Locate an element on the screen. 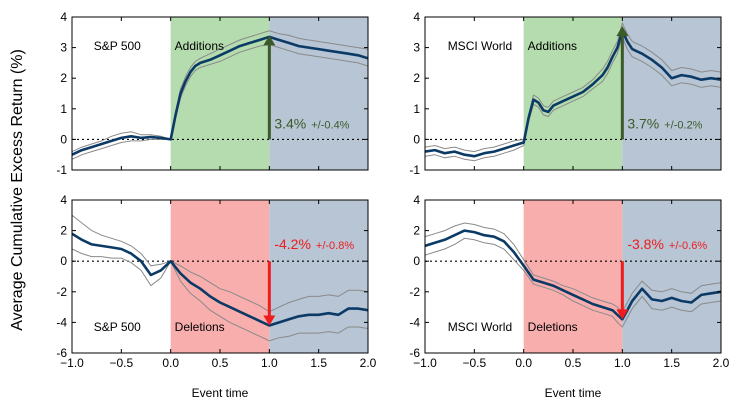 This screenshot has width=742, height=415. change-annotation: -4.2% +/-0.8% is located at coordinates (314, 244).